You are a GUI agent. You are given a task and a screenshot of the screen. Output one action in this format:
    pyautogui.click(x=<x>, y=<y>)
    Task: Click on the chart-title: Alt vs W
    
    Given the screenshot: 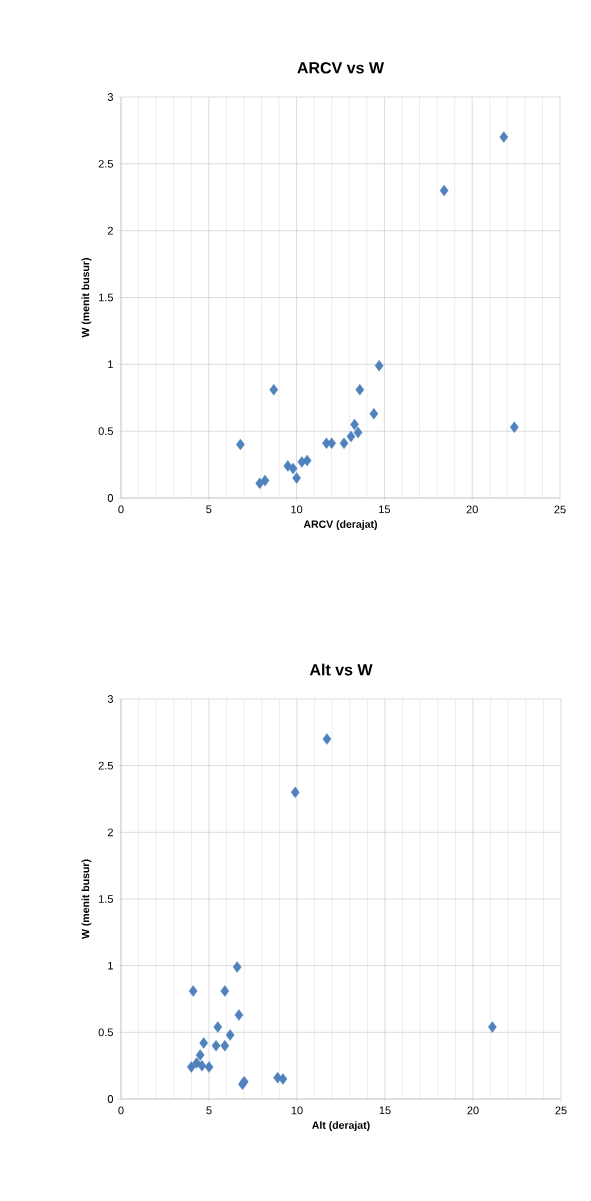 What is the action you would take?
    pyautogui.click(x=341, y=669)
    